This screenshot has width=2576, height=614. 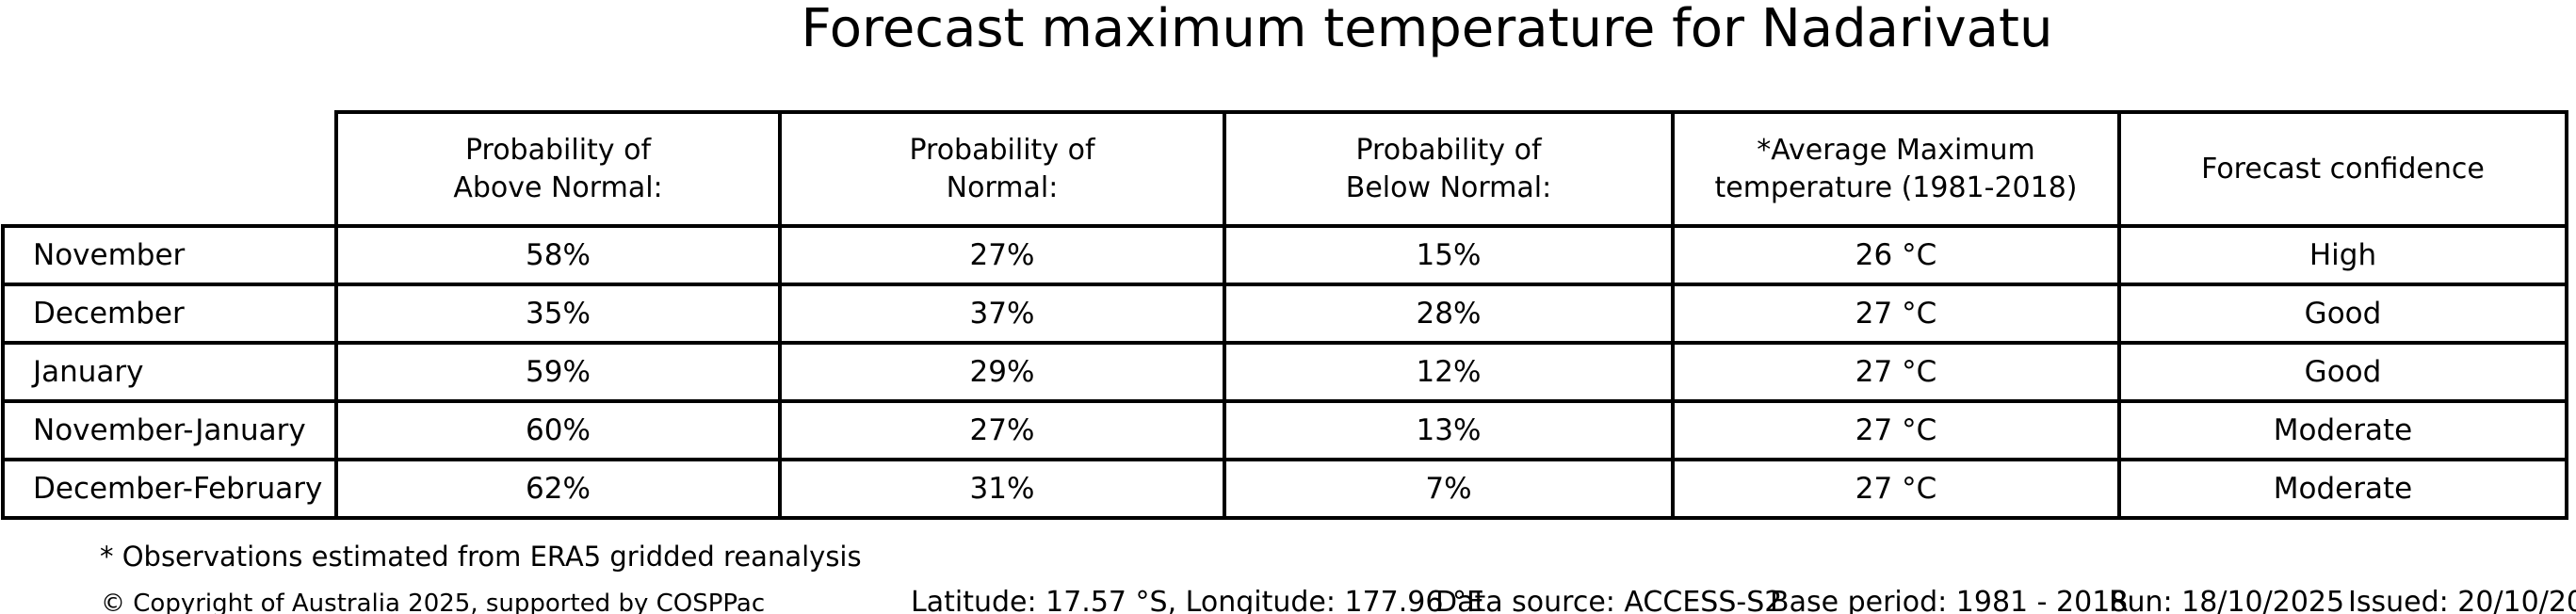 I want to click on average-max-temperature-cell: 26 °C, so click(x=1896, y=255).